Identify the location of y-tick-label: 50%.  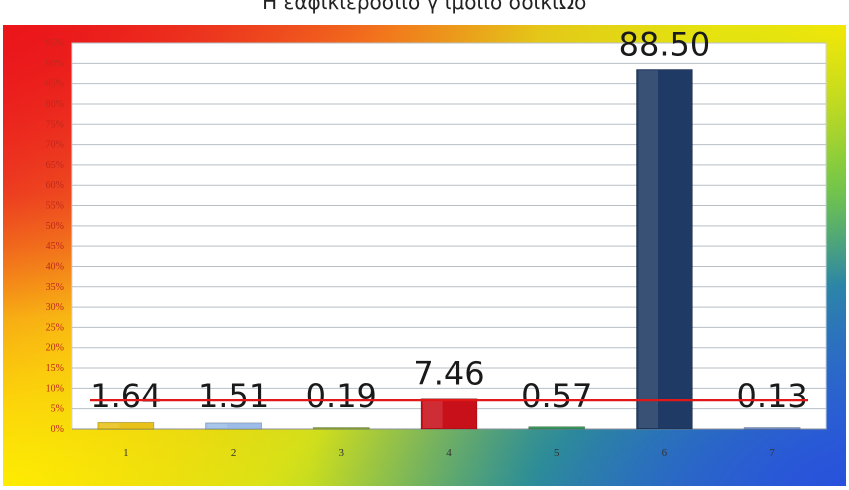
(55, 226).